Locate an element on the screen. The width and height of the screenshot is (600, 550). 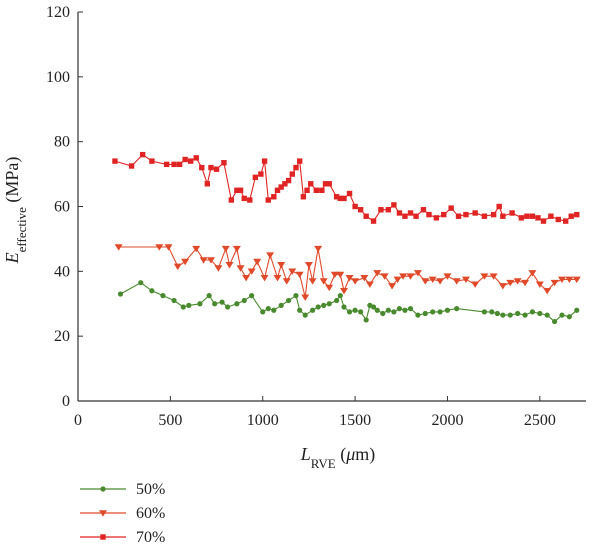
x-axis-title-unit-open: ( is located at coordinates (341, 454).